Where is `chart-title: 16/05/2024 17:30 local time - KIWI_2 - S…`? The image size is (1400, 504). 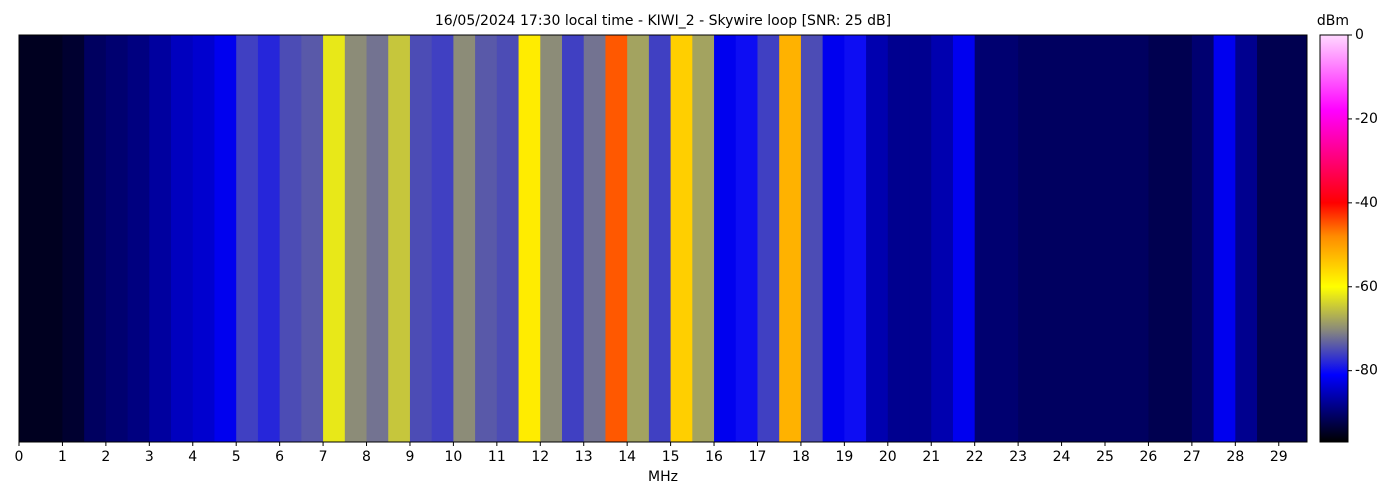 chart-title: 16/05/2024 17:30 local time - KIWI_2 - S… is located at coordinates (663, 21).